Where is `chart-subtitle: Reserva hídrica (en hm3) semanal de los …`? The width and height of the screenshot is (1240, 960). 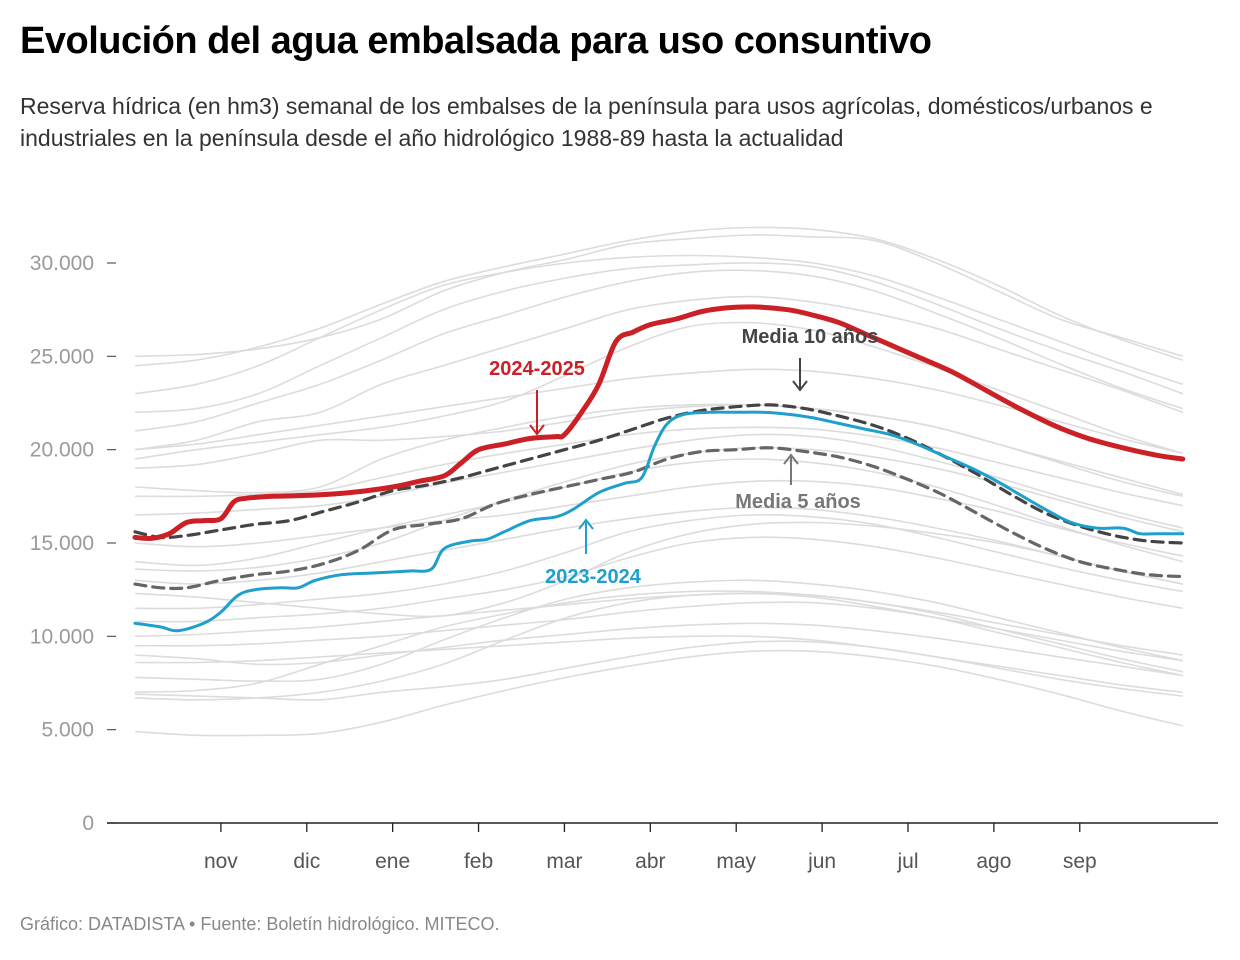
chart-subtitle: Reserva hídrica (en hm3) semanal de los … is located at coordinates (586, 122).